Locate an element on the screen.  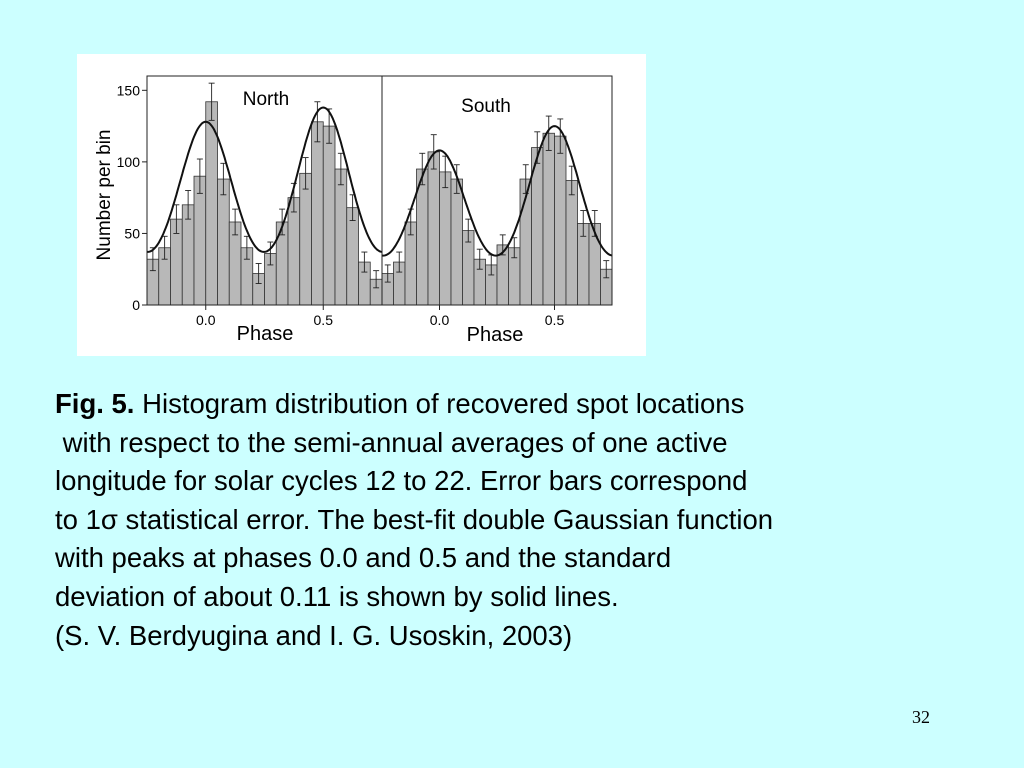
north-y-tick-label: 0 is located at coordinates (136, 305).